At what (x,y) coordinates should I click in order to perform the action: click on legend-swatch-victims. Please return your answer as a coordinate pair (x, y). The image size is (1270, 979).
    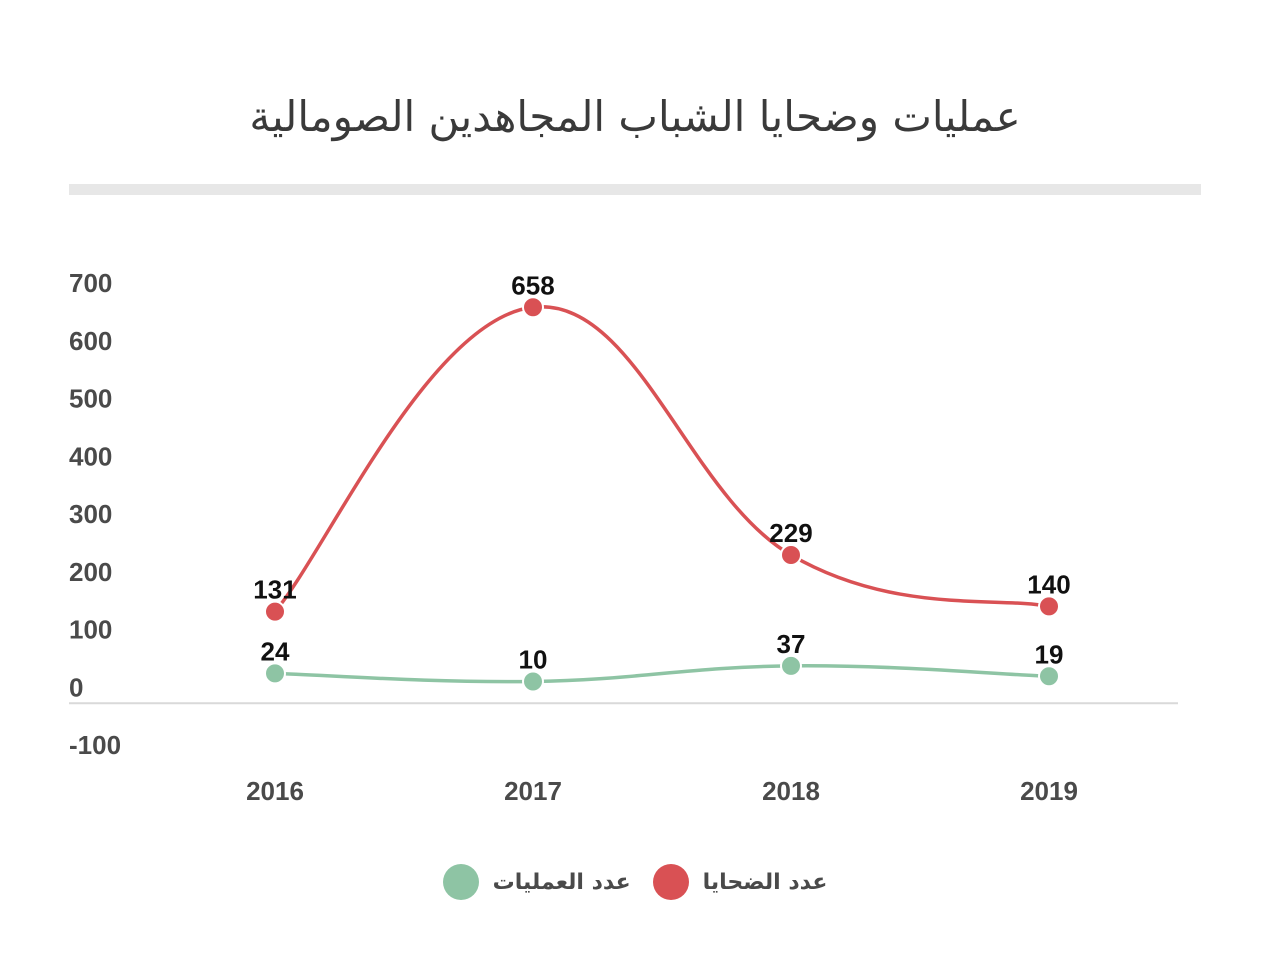
    Looking at the image, I should click on (670, 882).